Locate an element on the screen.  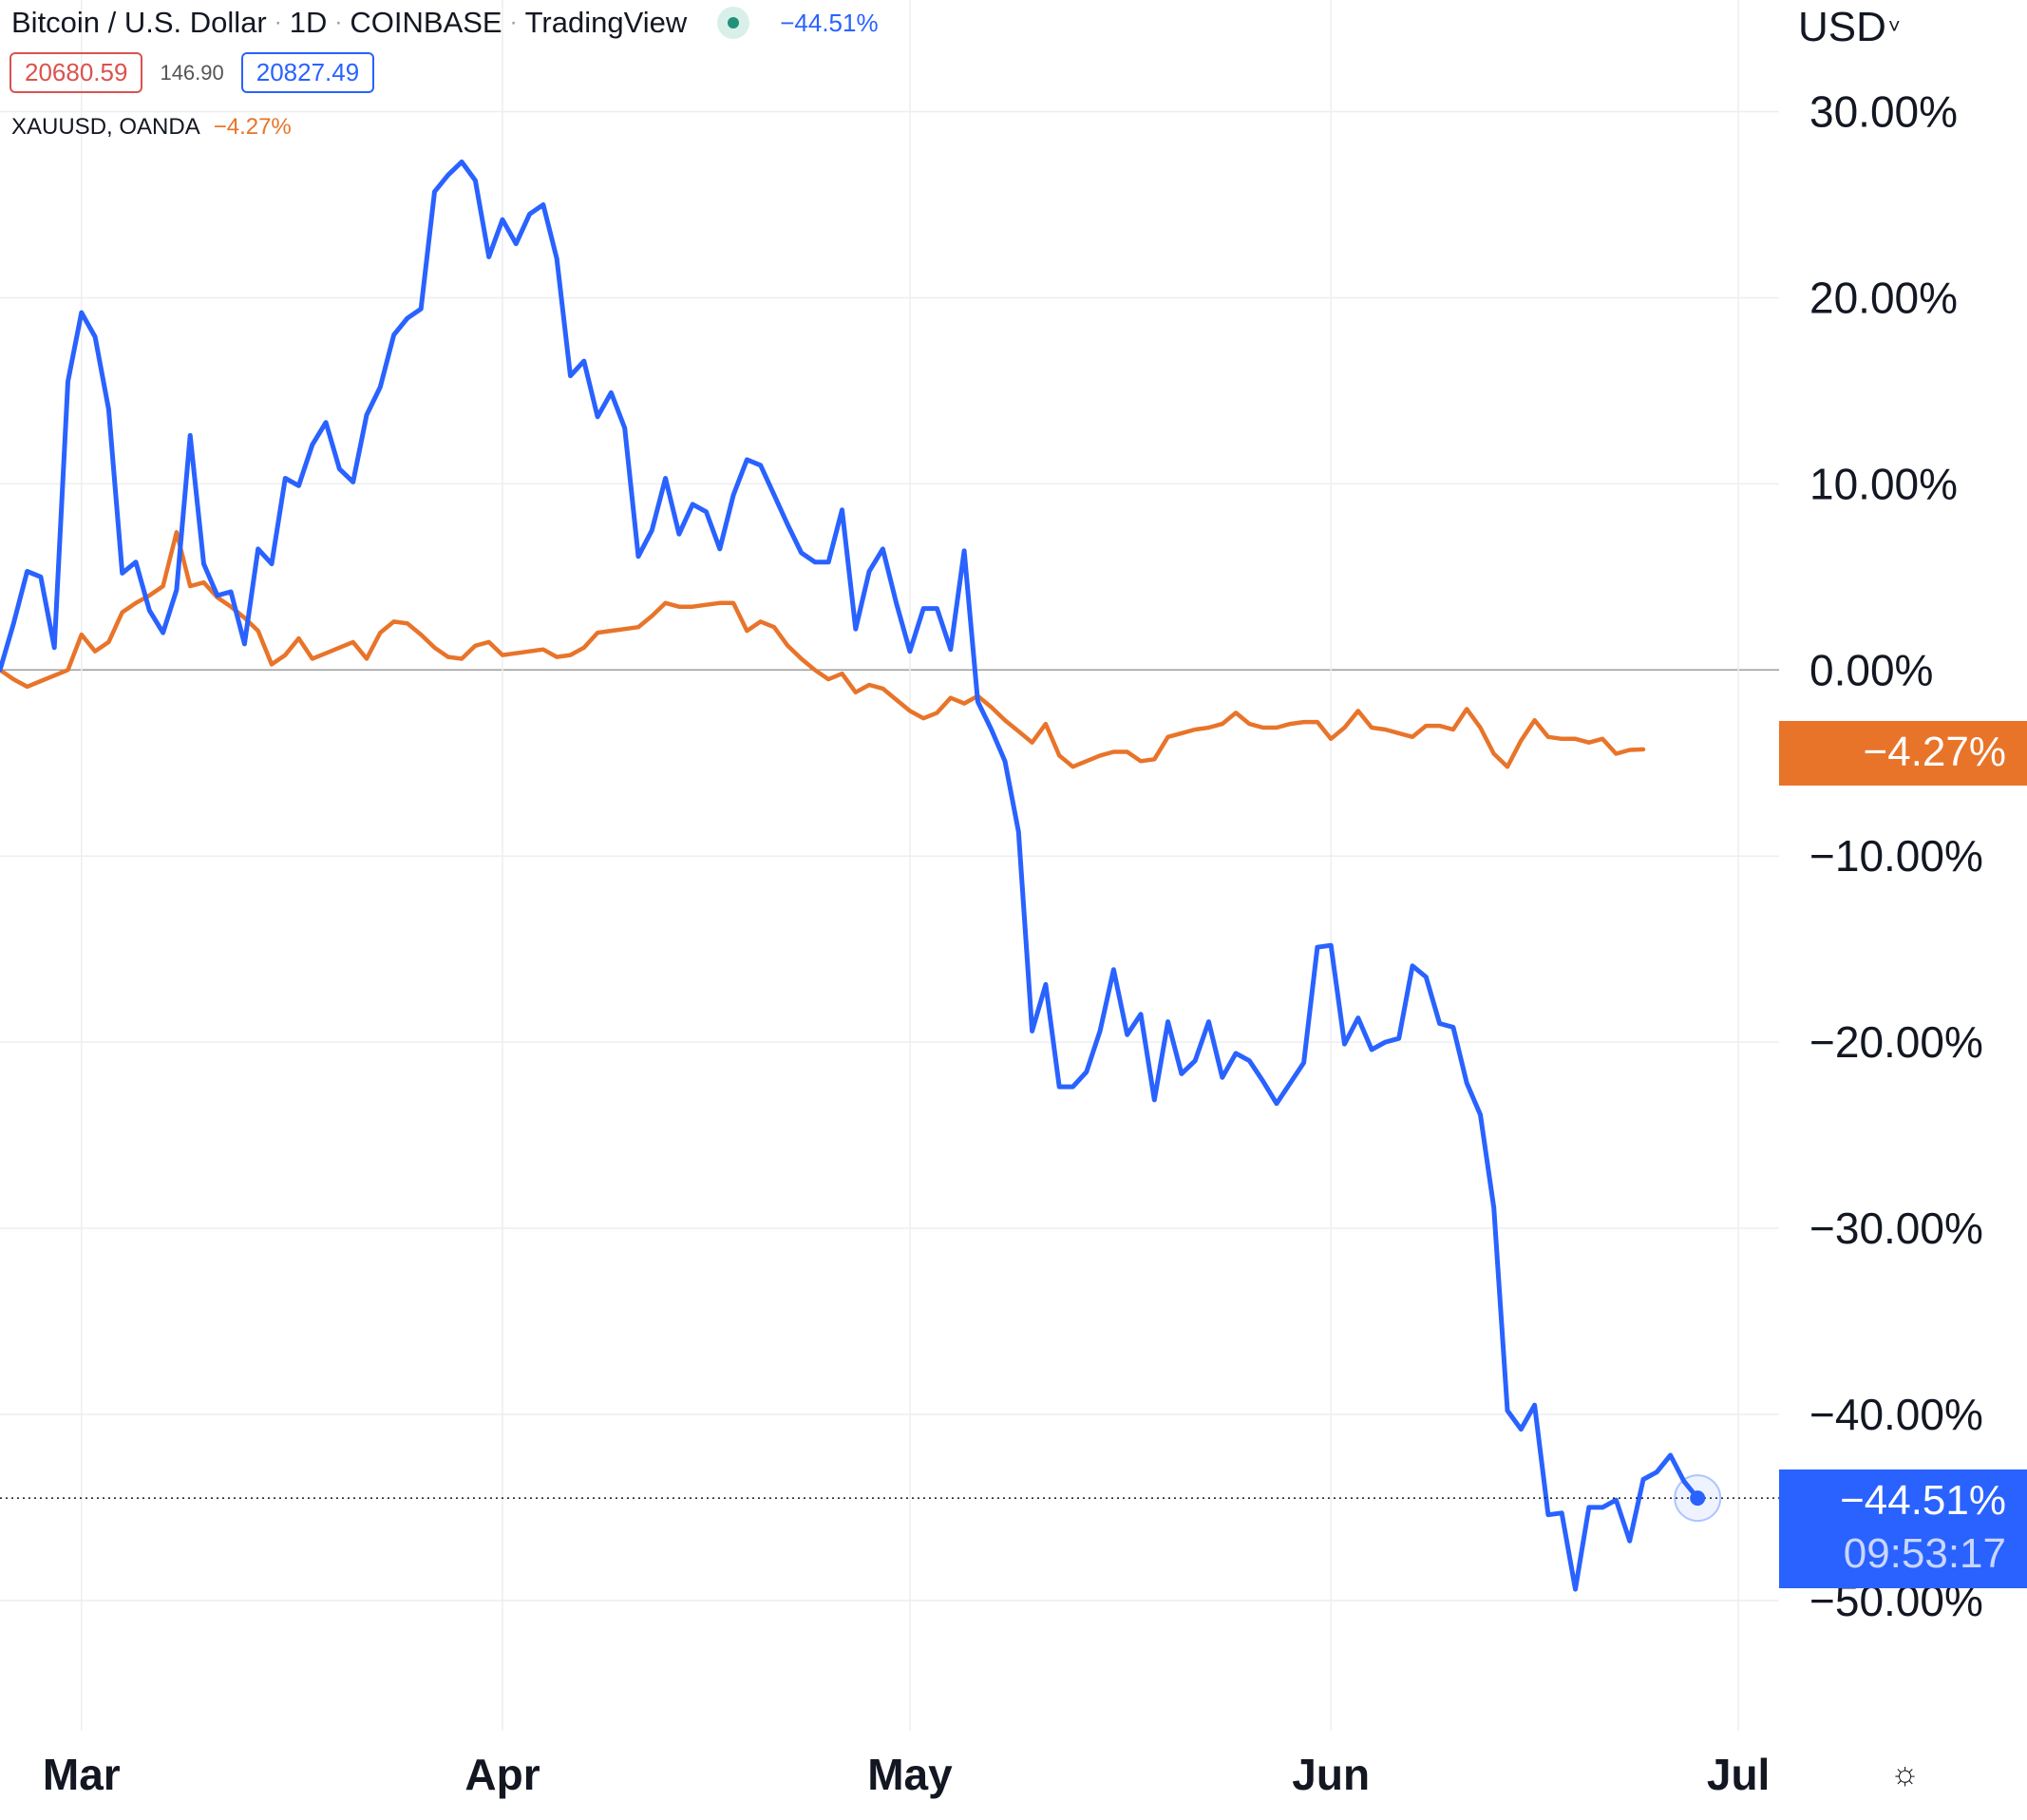
y-tick-label: −40.00% is located at coordinates (1896, 1414).